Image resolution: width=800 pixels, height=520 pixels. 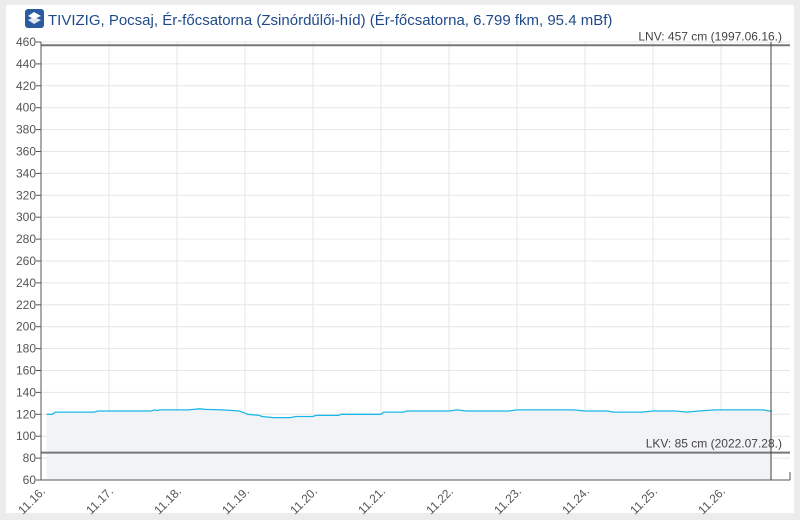 What do you see at coordinates (710, 36) in the screenshot?
I see `reference-line-label: LNV: 457 cm (1997.06.16.)` at bounding box center [710, 36].